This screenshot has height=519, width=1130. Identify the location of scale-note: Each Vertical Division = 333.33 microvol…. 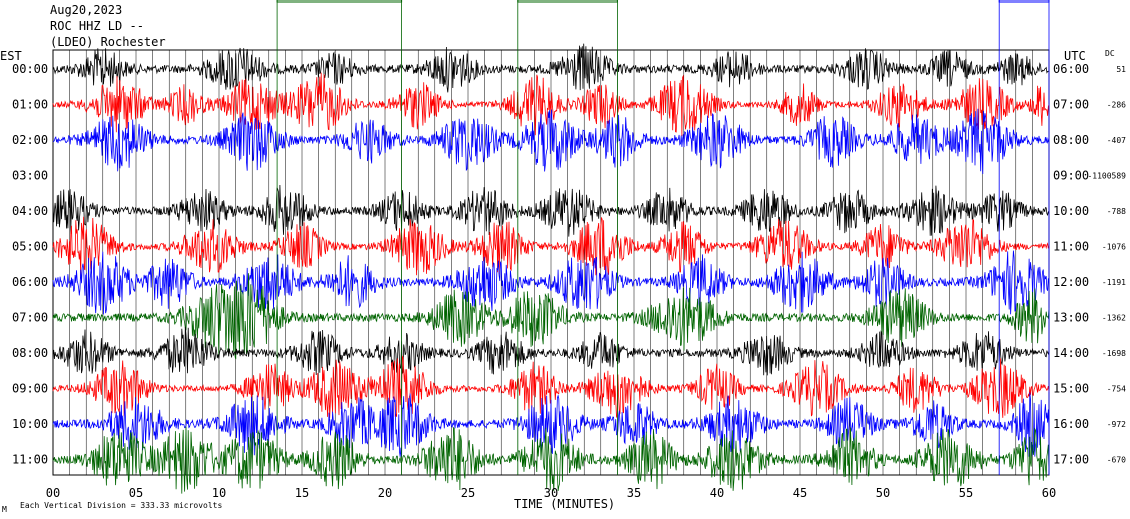
(121, 505).